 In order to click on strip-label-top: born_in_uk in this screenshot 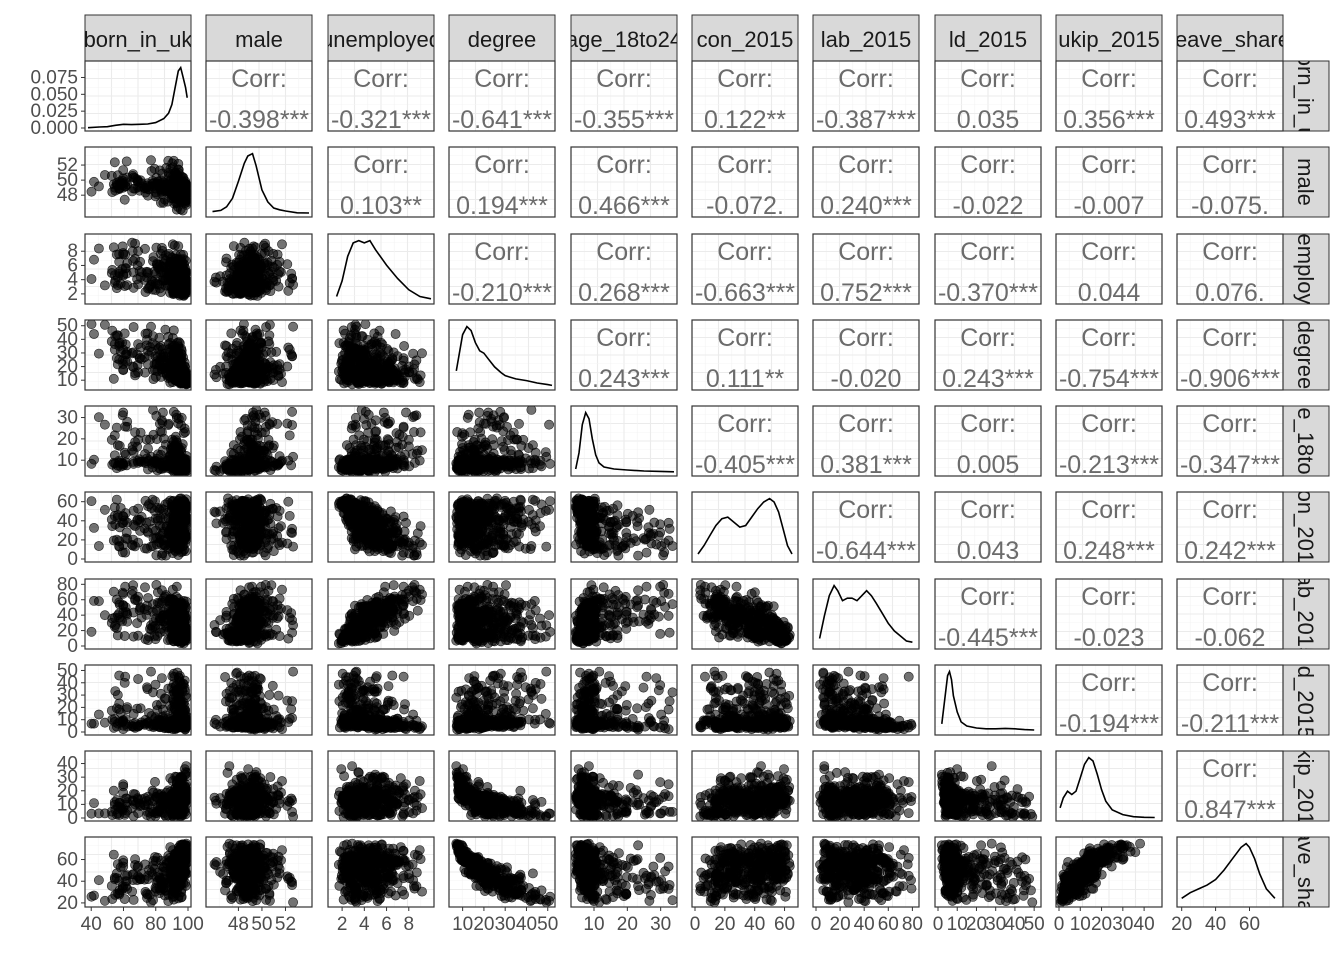, I will do `click(139, 39)`.